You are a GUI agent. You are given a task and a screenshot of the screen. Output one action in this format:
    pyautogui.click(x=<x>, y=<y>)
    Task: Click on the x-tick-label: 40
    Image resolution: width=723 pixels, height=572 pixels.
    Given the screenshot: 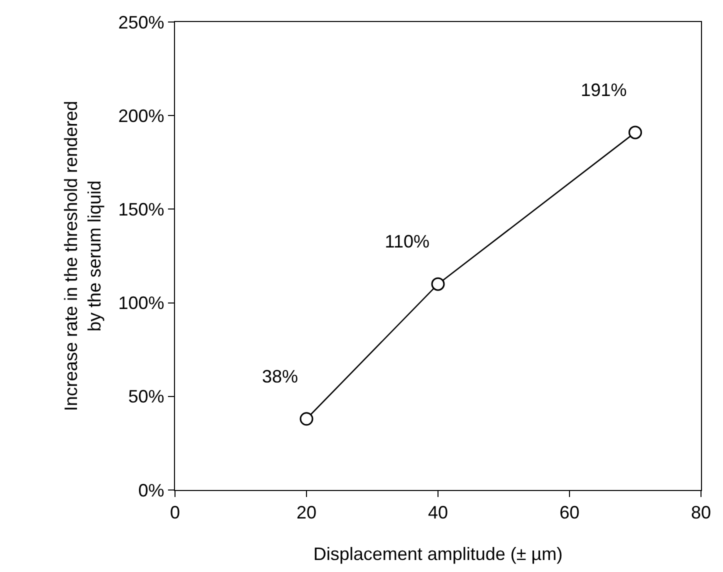 What is the action you would take?
    pyautogui.click(x=438, y=512)
    